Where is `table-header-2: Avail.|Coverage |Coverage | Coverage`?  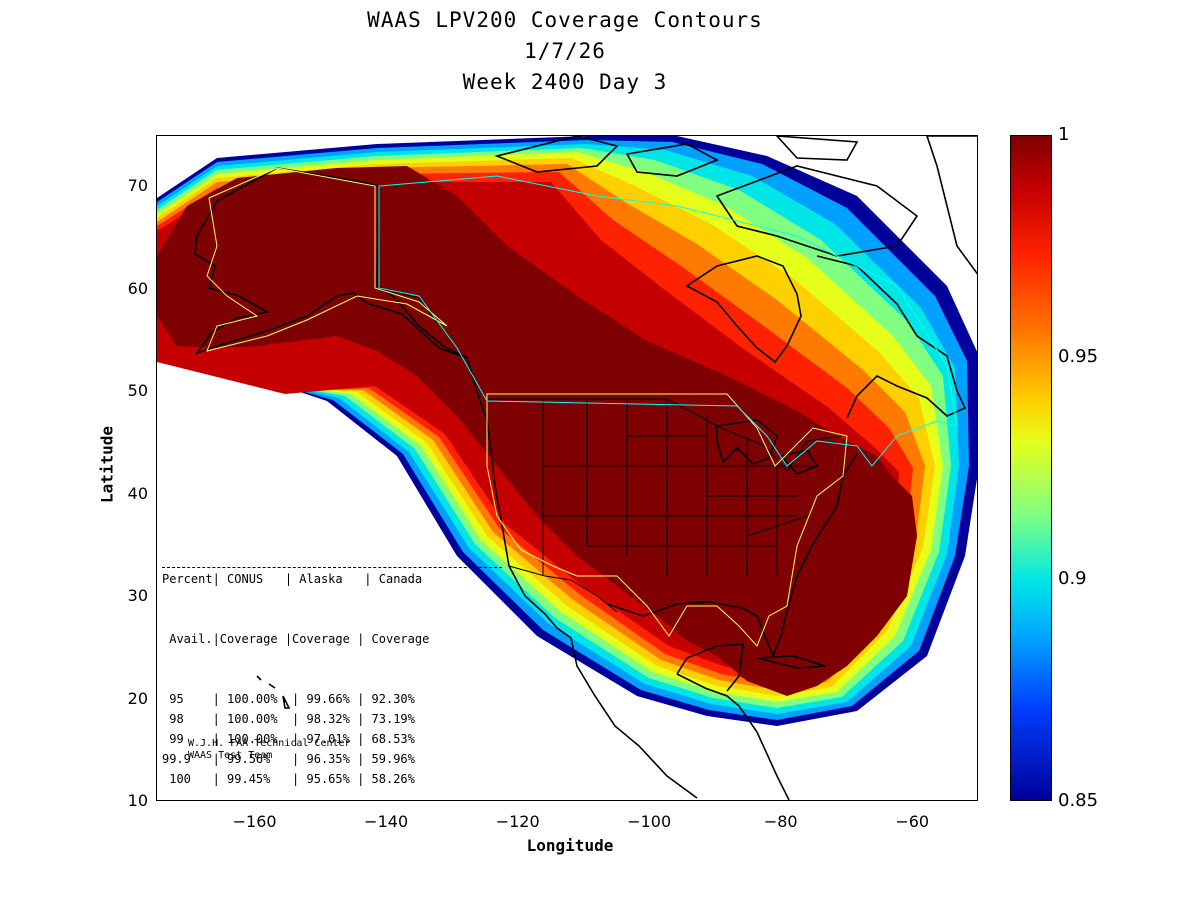
table-header-2: Avail.|Coverage |Coverage | Coverage is located at coordinates (296, 639).